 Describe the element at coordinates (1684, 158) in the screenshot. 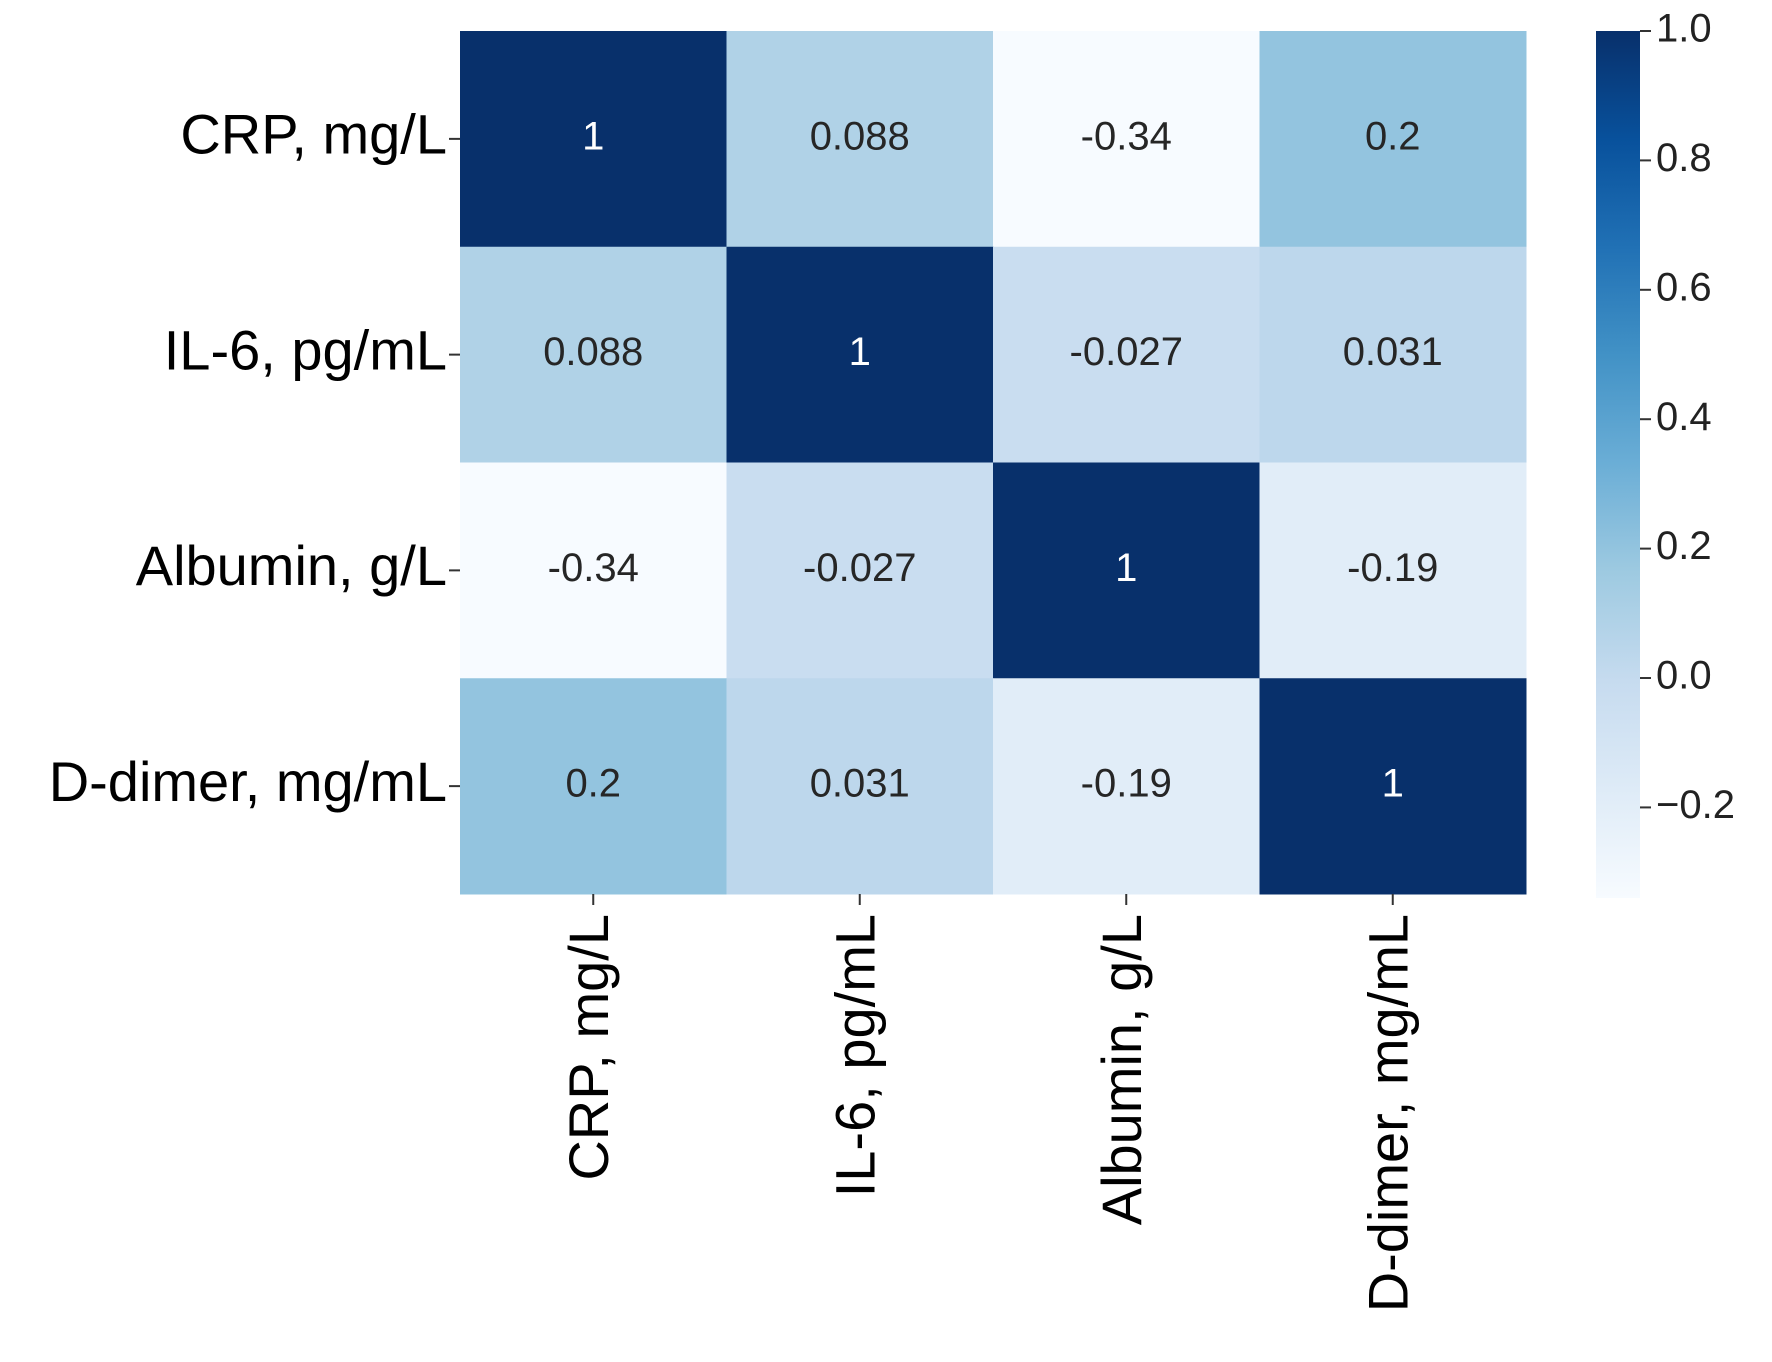

I see `colorbar-tick-label: 0.8` at that location.